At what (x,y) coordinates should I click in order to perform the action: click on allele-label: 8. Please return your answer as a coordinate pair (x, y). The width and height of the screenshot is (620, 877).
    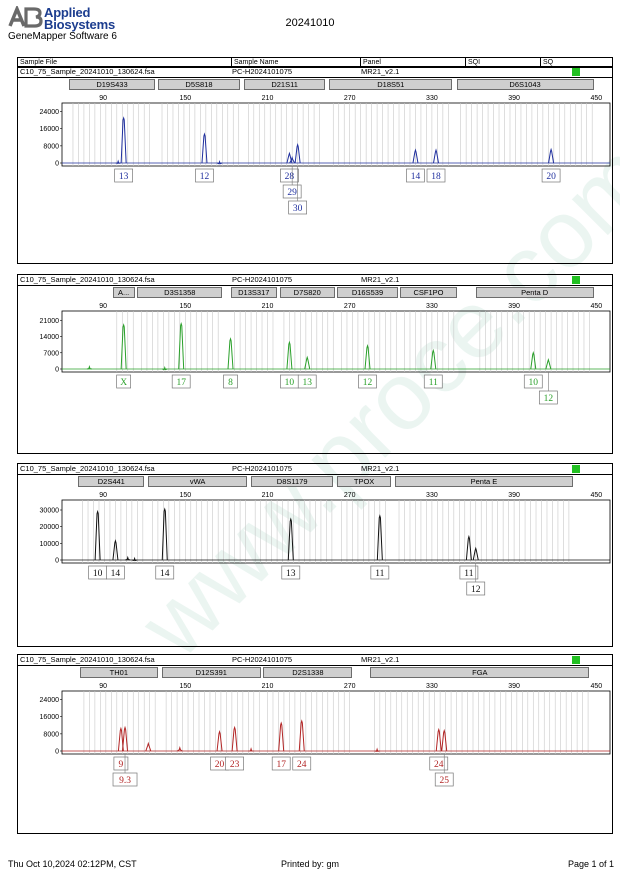
    Looking at the image, I should click on (230, 383).